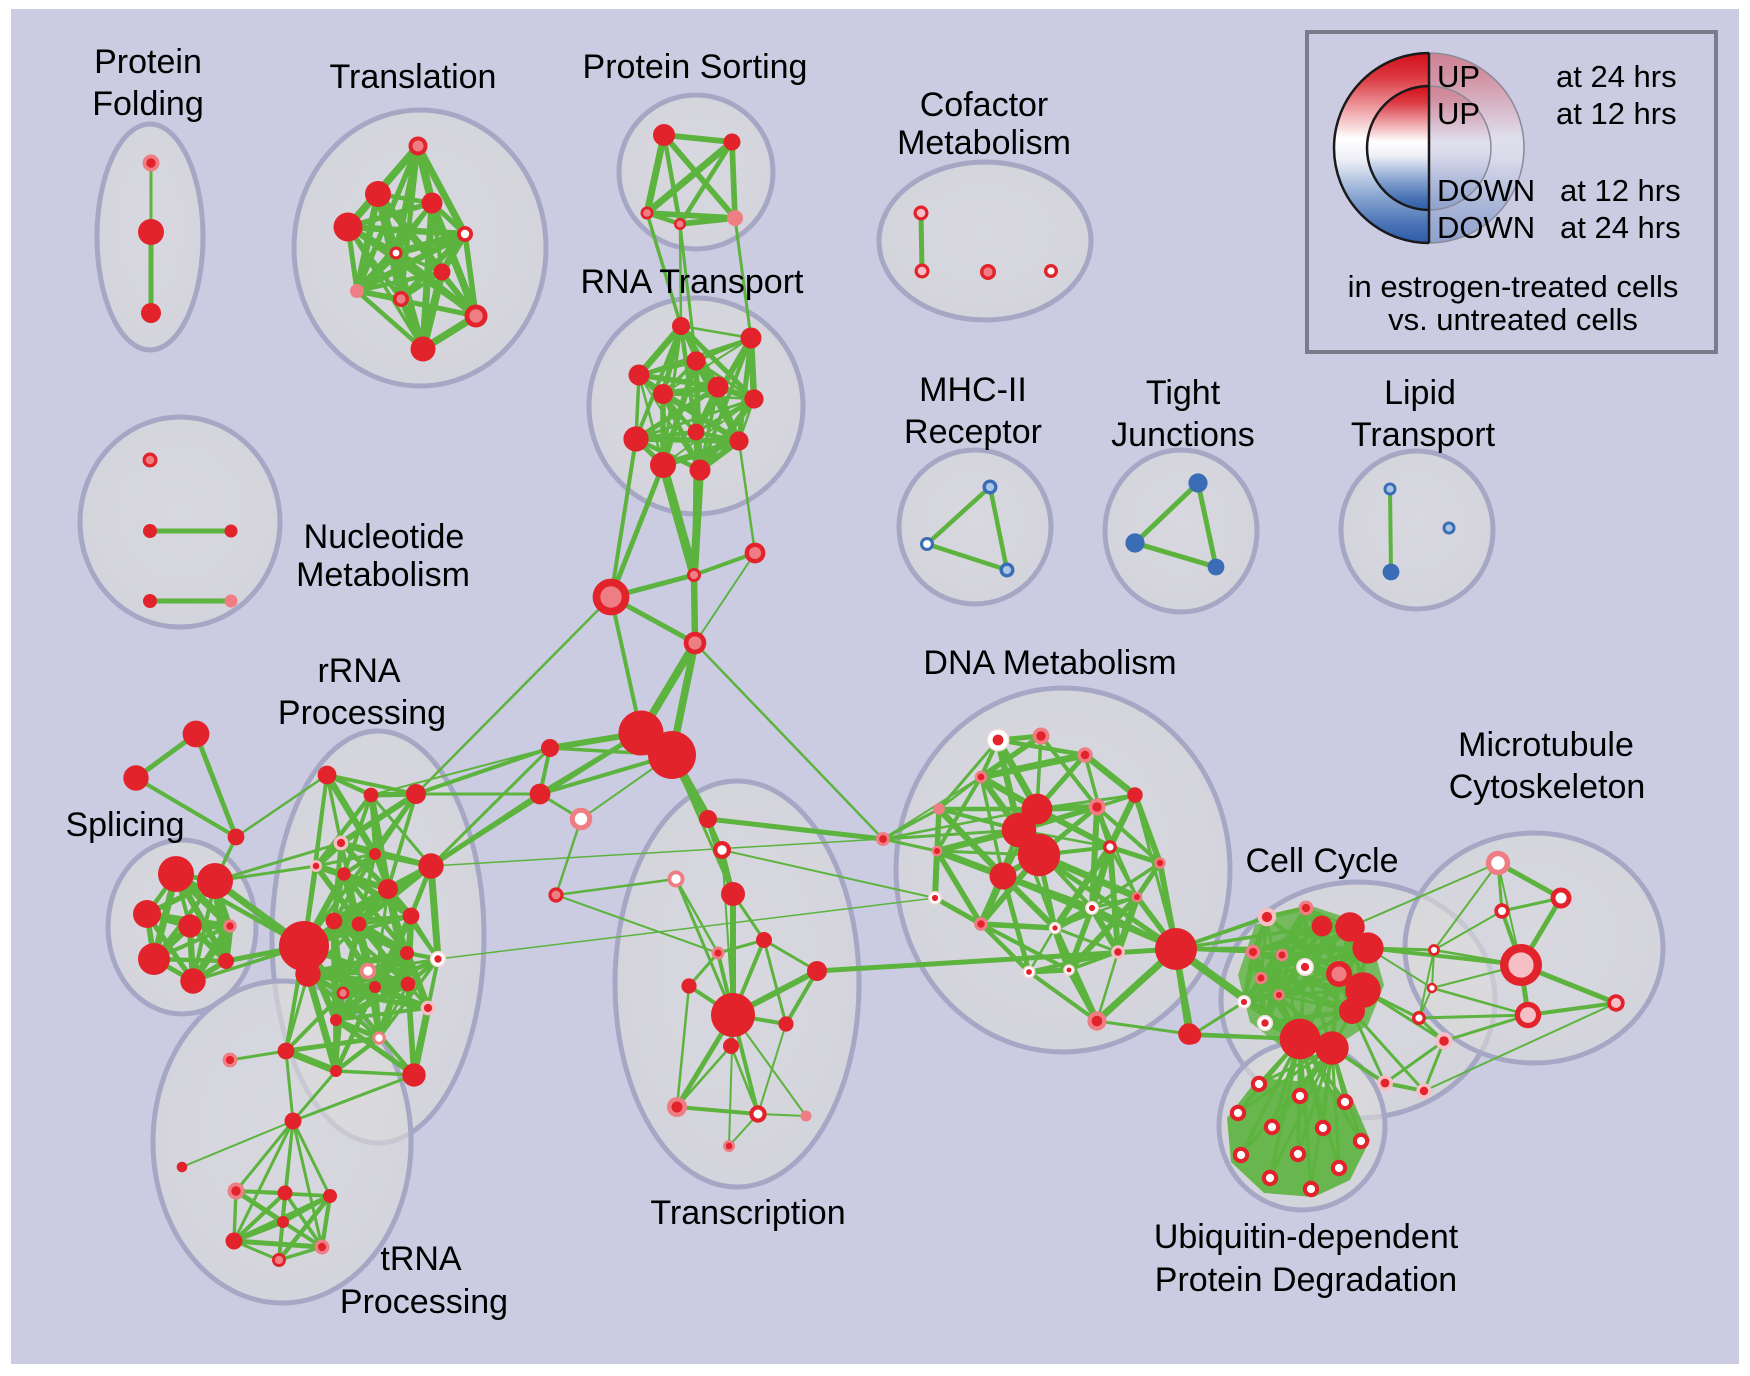 The height and width of the screenshot is (1376, 1750). Describe the element at coordinates (1306, 1237) in the screenshot. I see `svg-text: Ubiquitin-dependent` at that location.